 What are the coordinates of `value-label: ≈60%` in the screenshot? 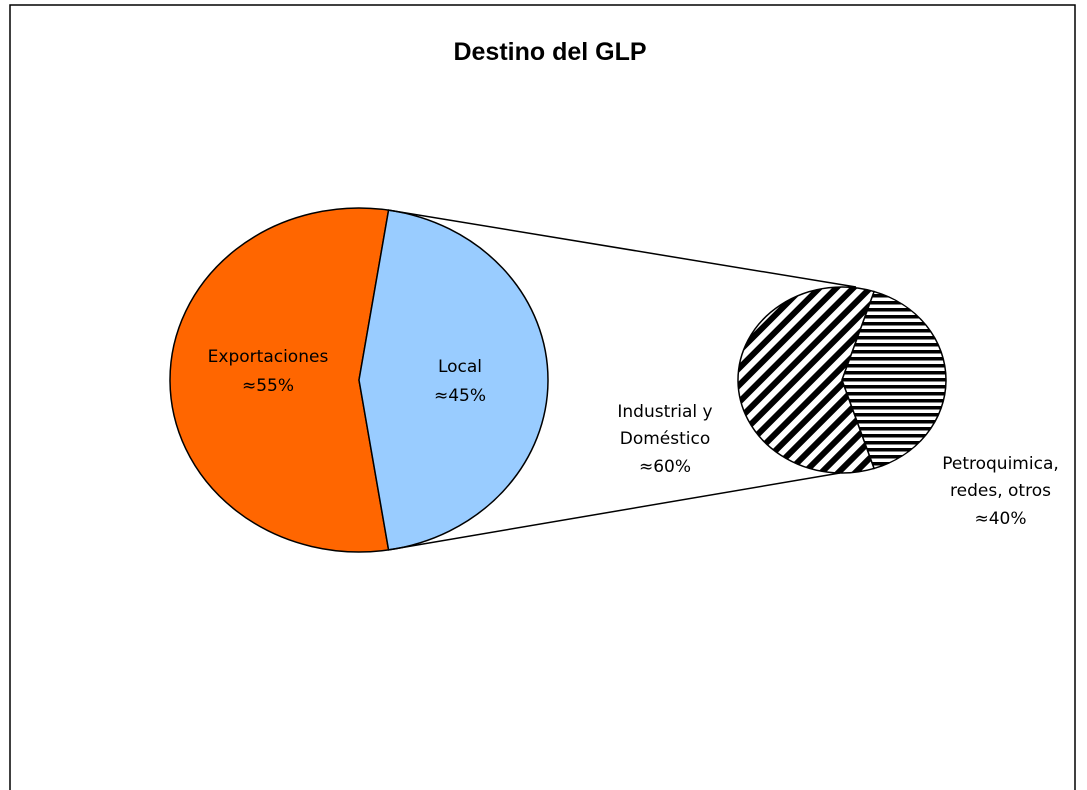 It's located at (665, 467).